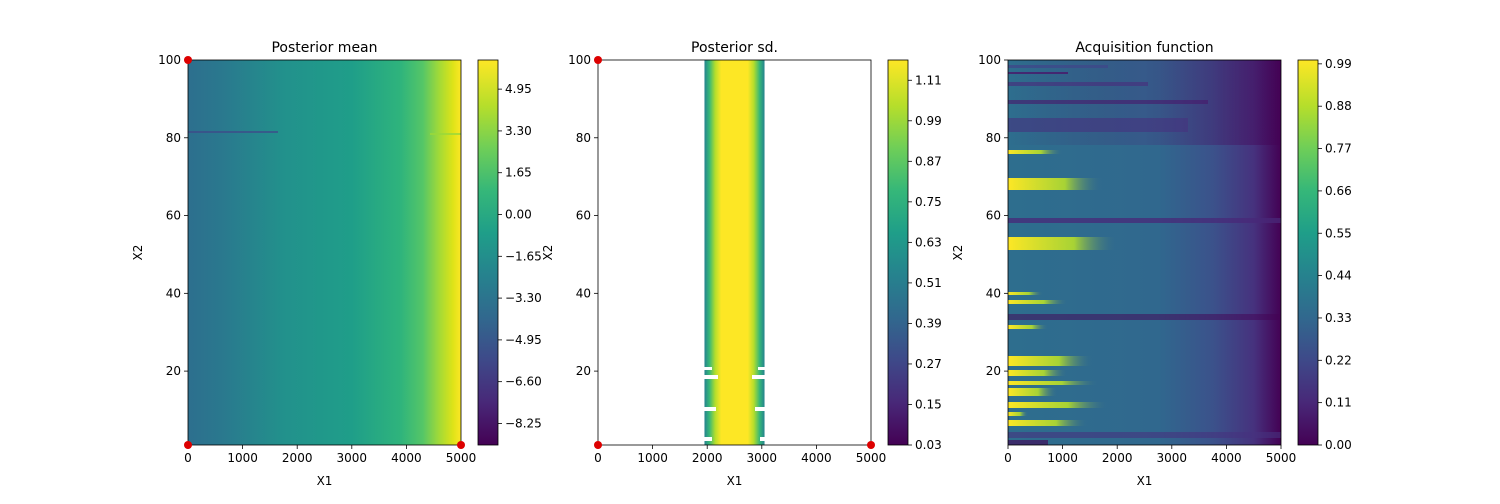 The height and width of the screenshot is (504, 1500). Describe the element at coordinates (518, 89) in the screenshot. I see `colorbar-tick-label: 4.95` at that location.